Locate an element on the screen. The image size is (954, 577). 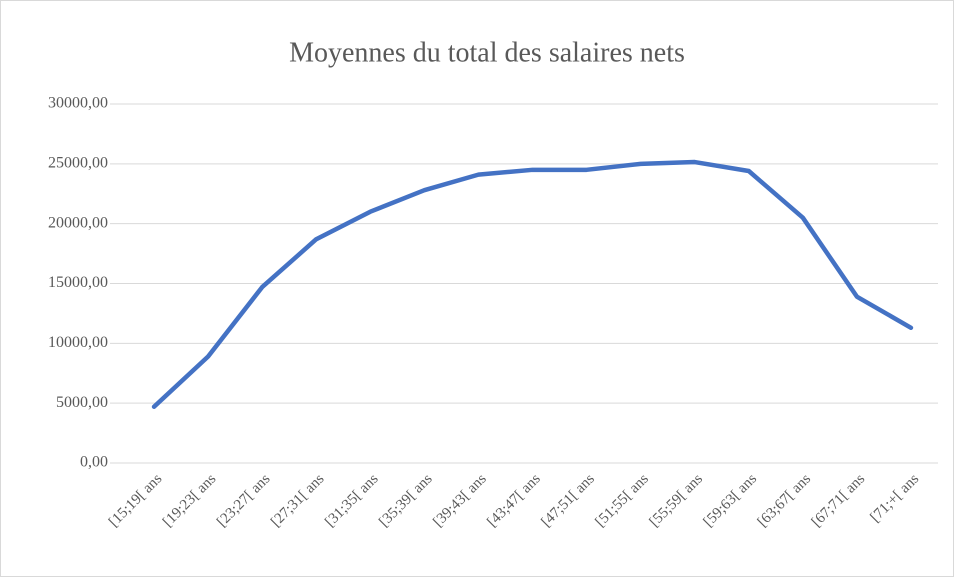
y-tick-label: 20000,00 is located at coordinates (78, 222).